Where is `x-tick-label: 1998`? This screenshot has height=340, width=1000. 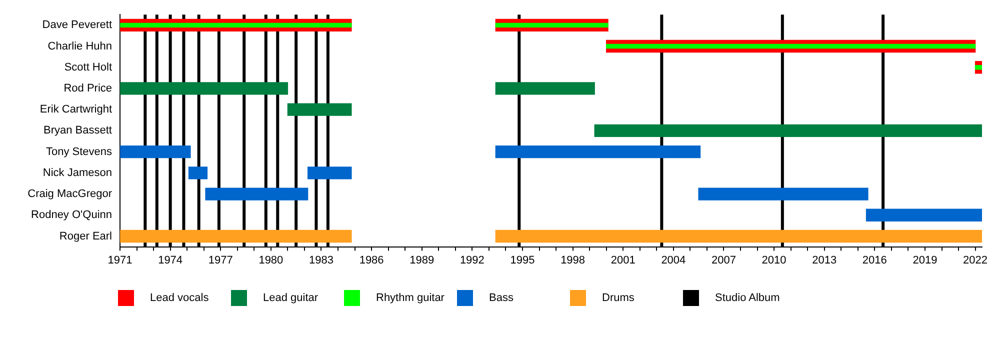
x-tick-label: 1998 is located at coordinates (573, 260).